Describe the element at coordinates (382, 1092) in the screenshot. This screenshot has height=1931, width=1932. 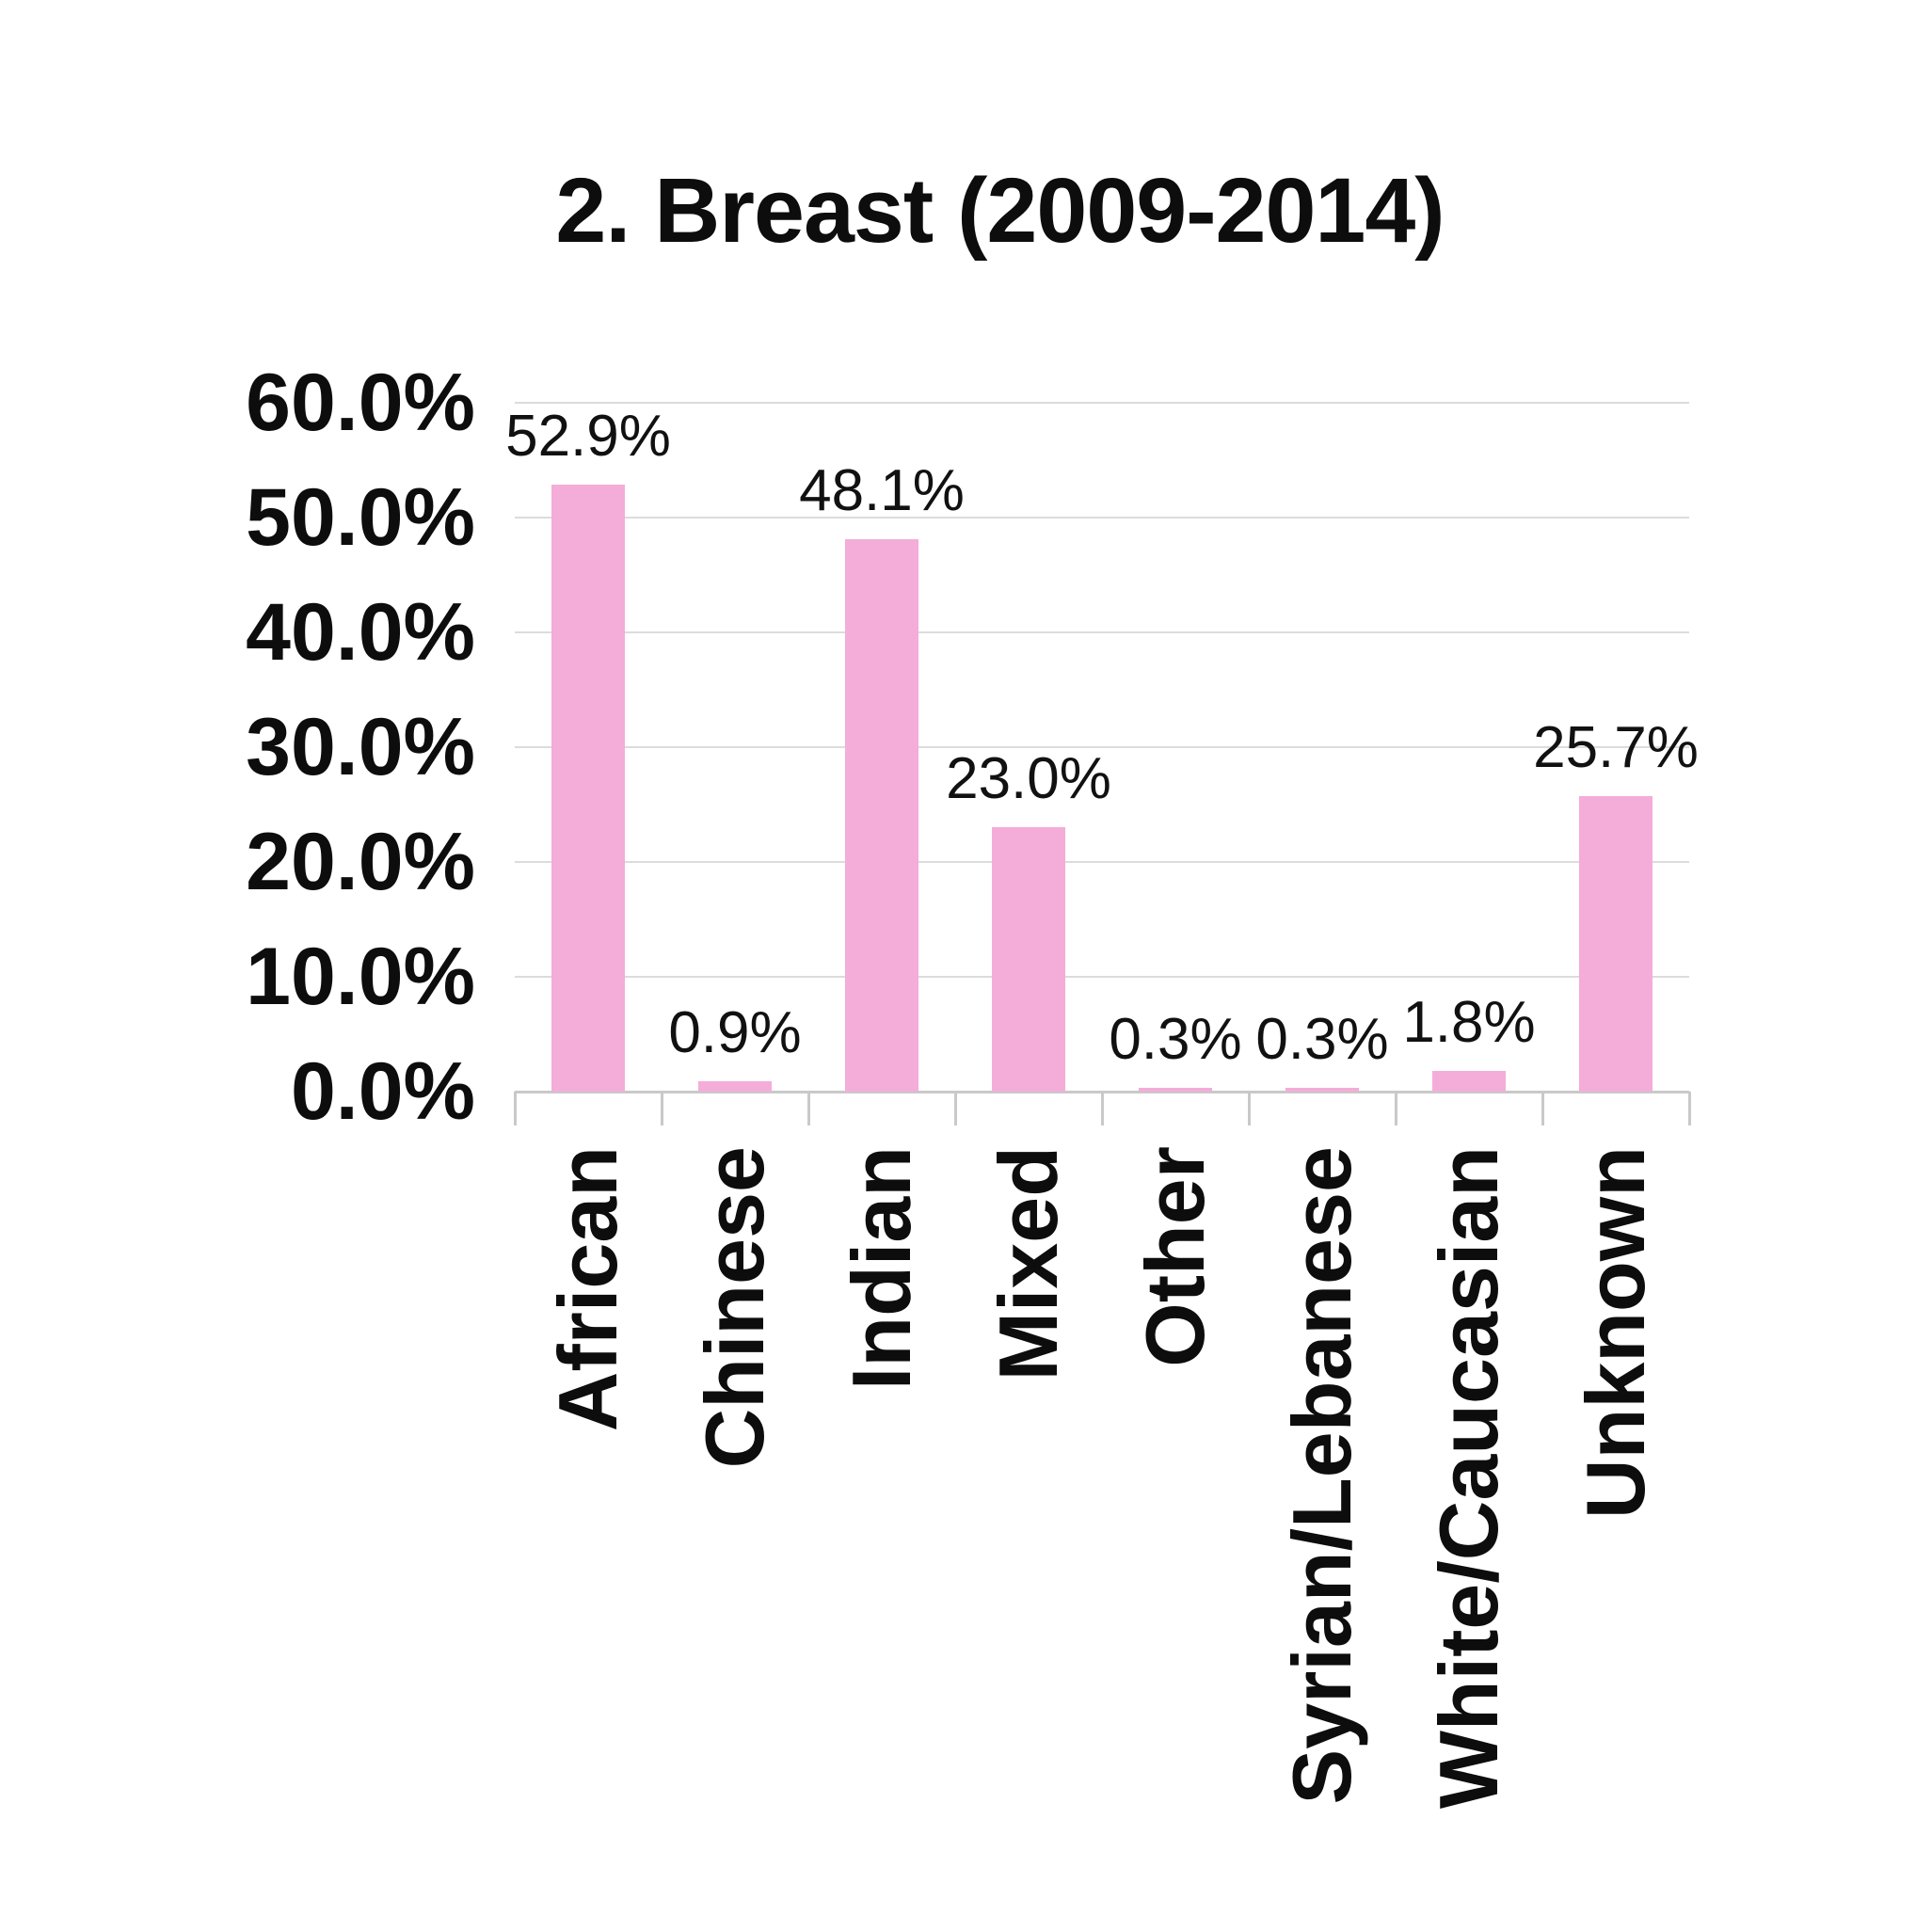
I see `y-axis-tick-label: 0.0%` at that location.